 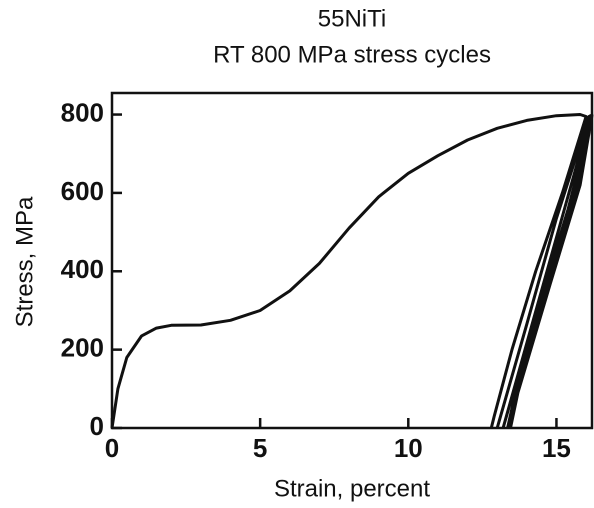 I want to click on y-tick-label: 800, so click(x=82, y=112).